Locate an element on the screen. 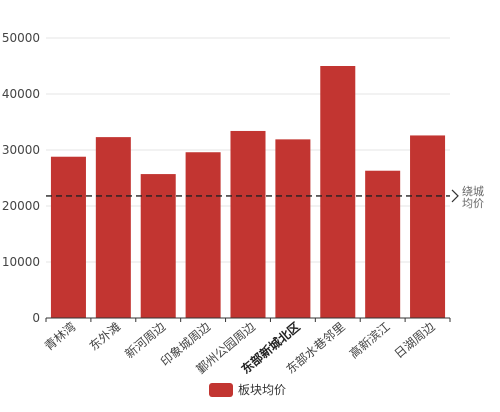  reference-line-label: 绕城 is located at coordinates (473, 191).